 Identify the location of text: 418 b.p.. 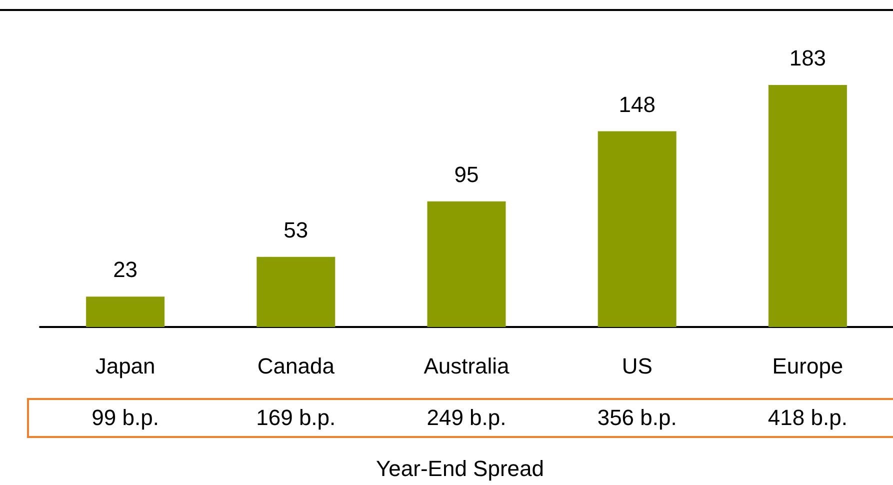
(808, 418).